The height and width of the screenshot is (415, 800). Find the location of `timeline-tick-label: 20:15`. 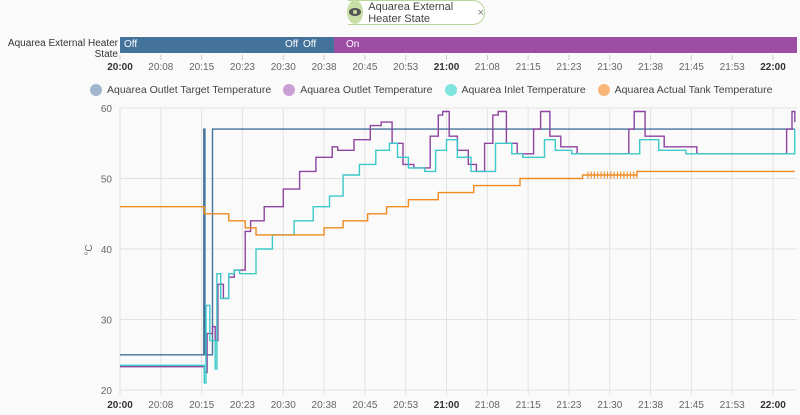

timeline-tick-label: 20:15 is located at coordinates (202, 67).